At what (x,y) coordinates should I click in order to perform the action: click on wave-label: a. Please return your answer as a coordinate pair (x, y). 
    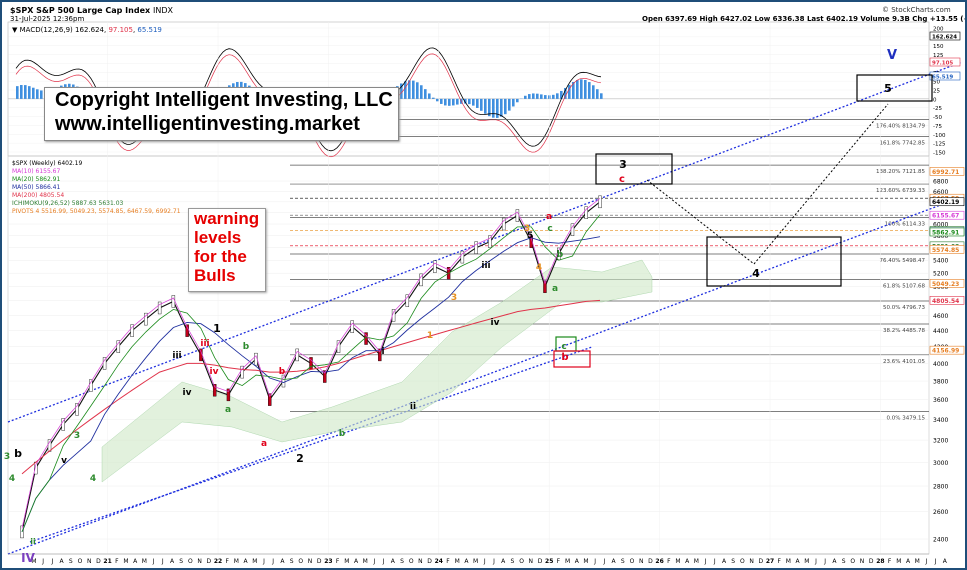
    Looking at the image, I should click on (264, 444).